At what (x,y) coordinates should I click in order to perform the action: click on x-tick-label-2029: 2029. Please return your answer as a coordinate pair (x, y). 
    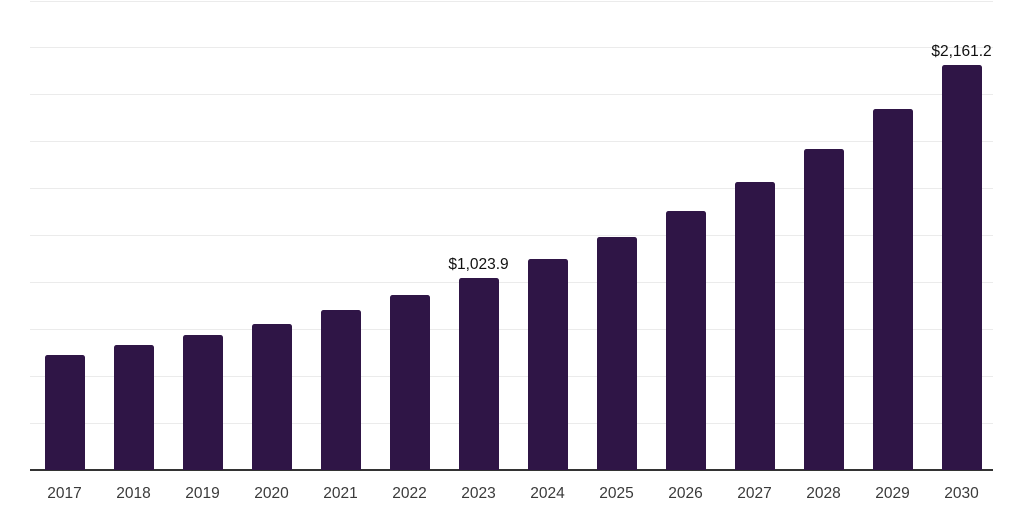
    Looking at the image, I should click on (892, 493).